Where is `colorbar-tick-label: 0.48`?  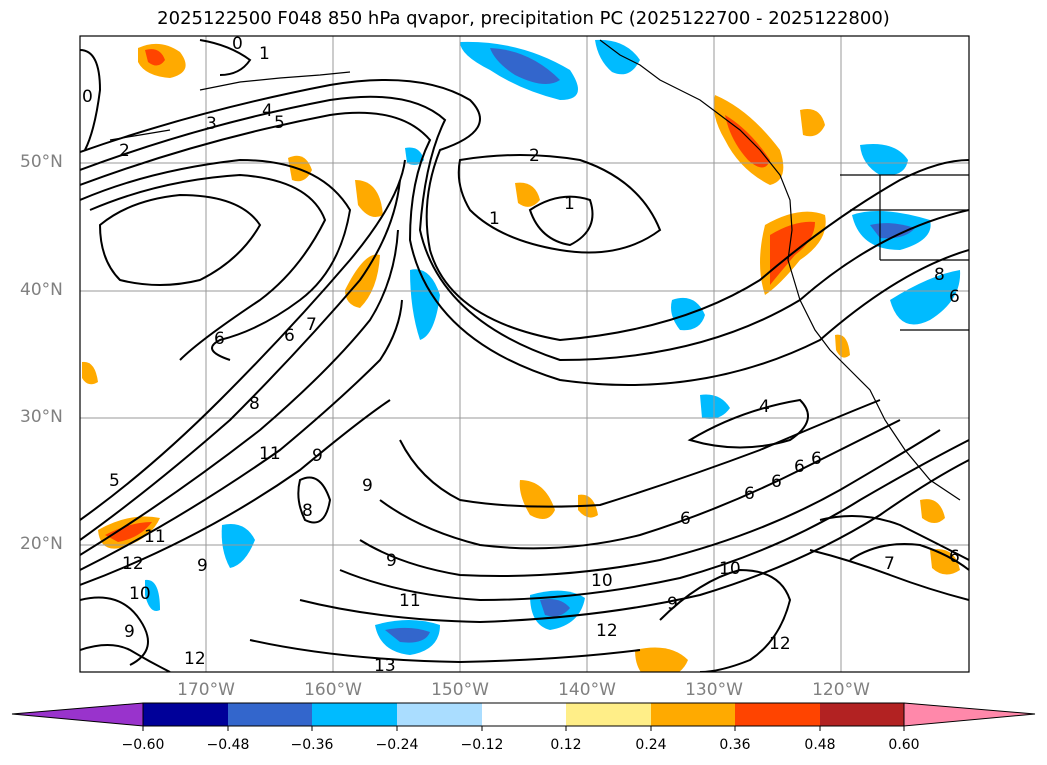 colorbar-tick-label: 0.48 is located at coordinates (820, 745).